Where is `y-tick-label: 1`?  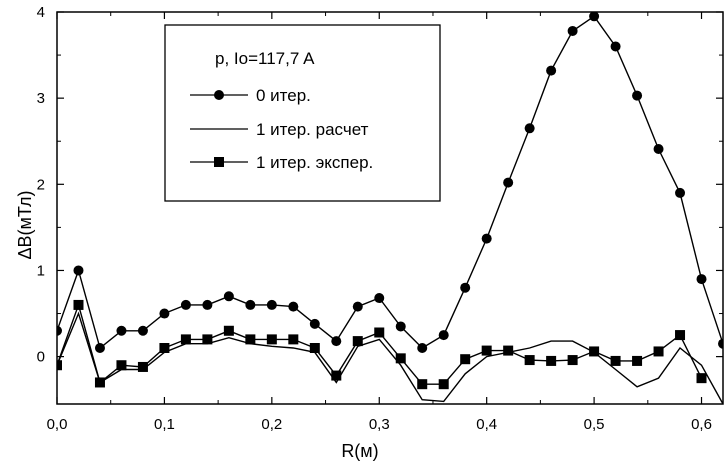
y-tick-label: 1 is located at coordinates (41, 270).